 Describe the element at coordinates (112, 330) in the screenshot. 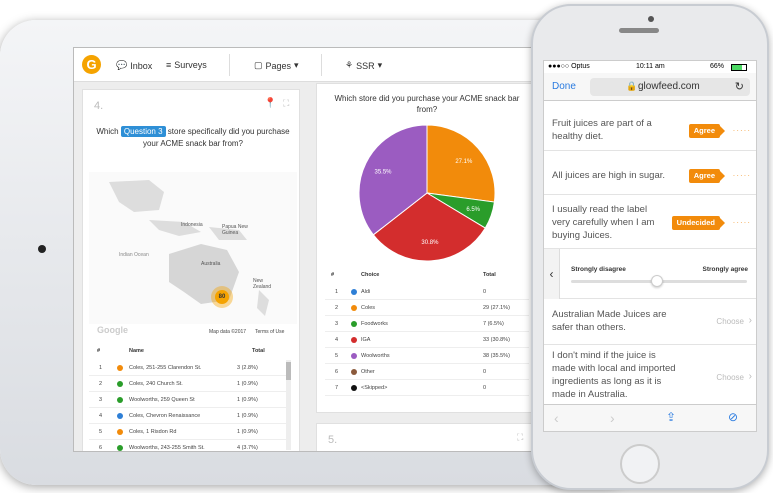

I see `google-logo: Google` at that location.